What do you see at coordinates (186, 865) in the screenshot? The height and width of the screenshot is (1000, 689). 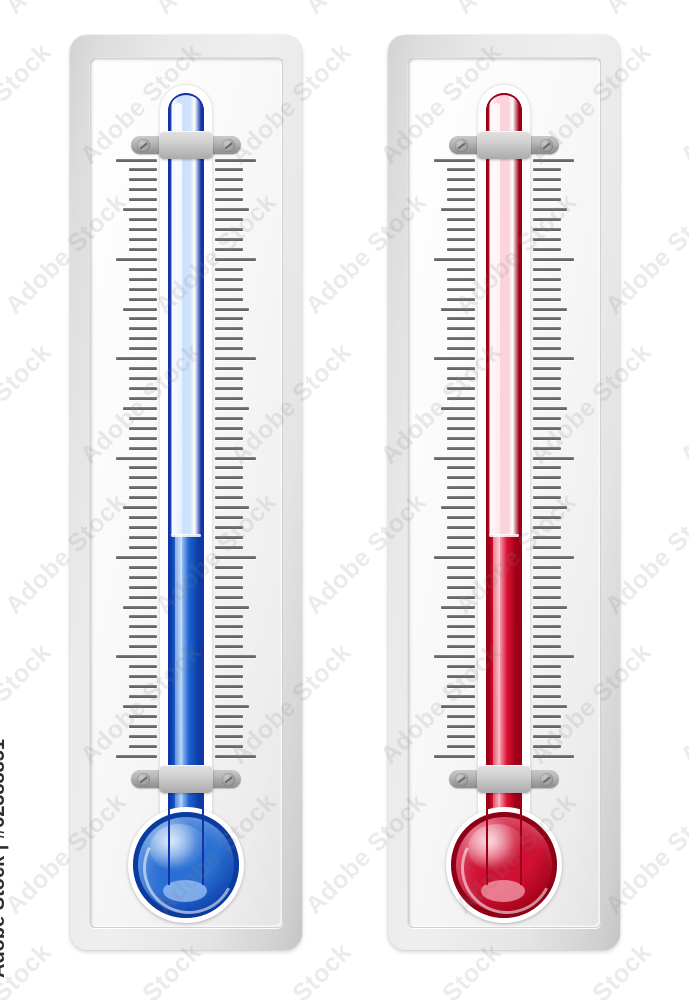 I see `bulb-body-blue` at bounding box center [186, 865].